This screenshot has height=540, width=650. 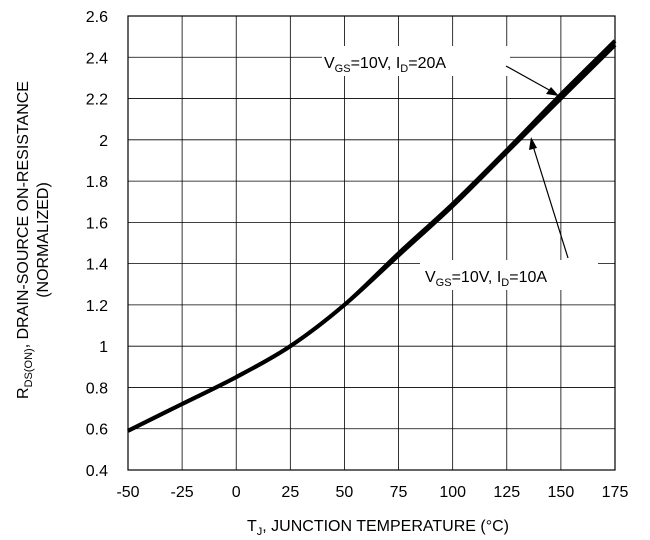 I want to click on y-tick-label: 2.2, so click(x=97, y=100).